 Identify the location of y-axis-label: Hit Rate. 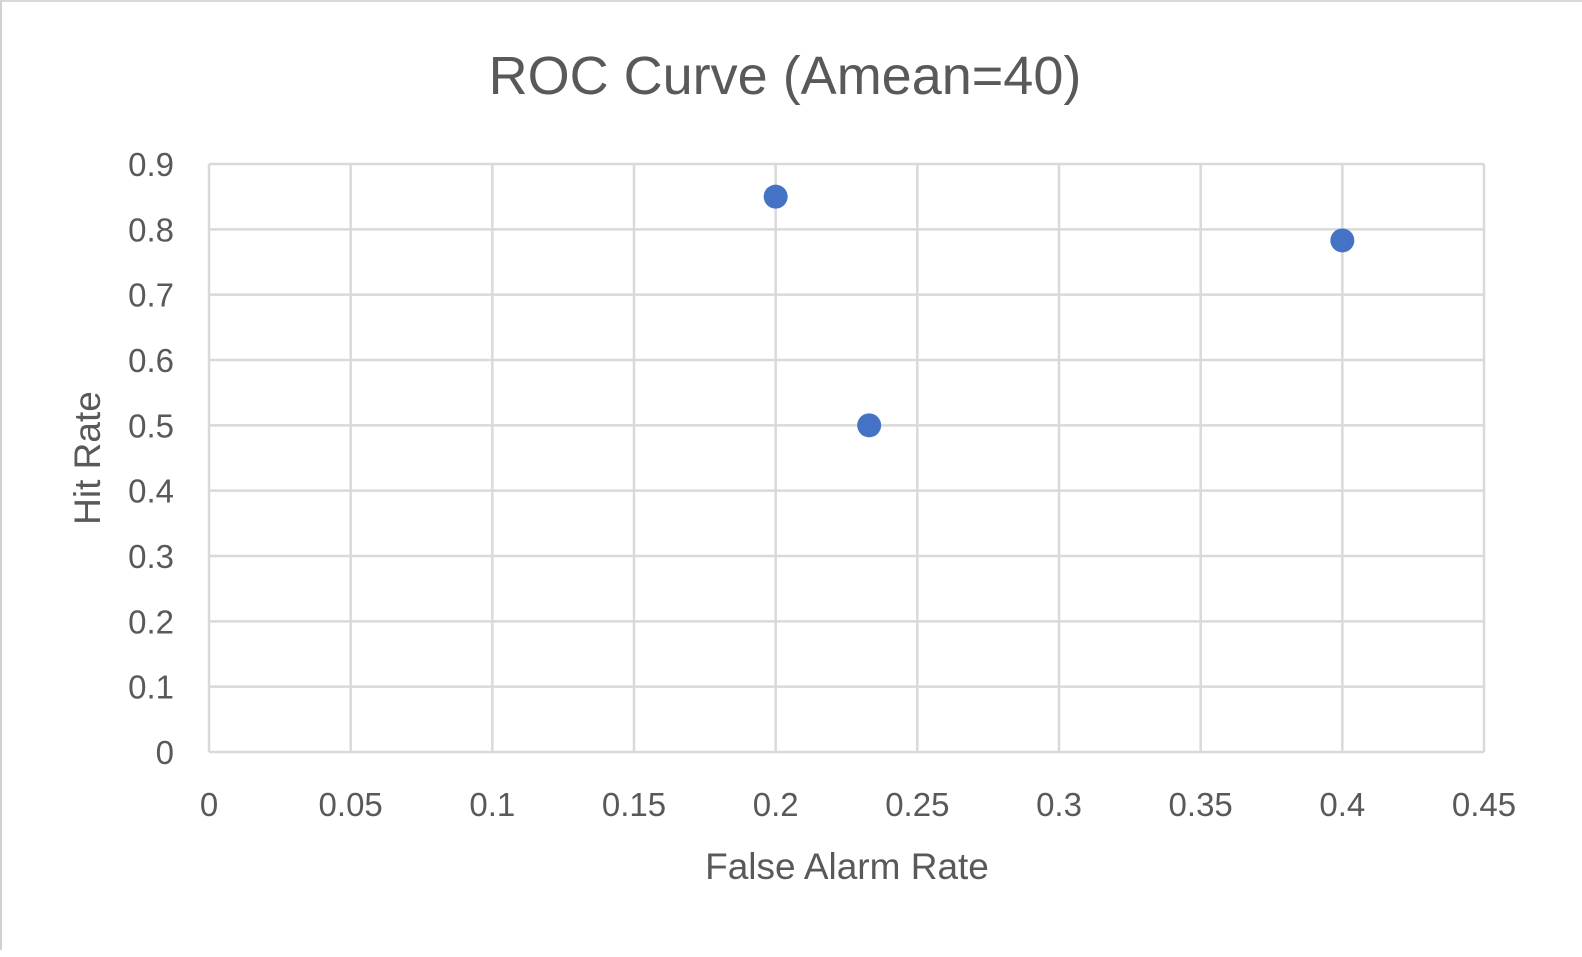
(87, 458).